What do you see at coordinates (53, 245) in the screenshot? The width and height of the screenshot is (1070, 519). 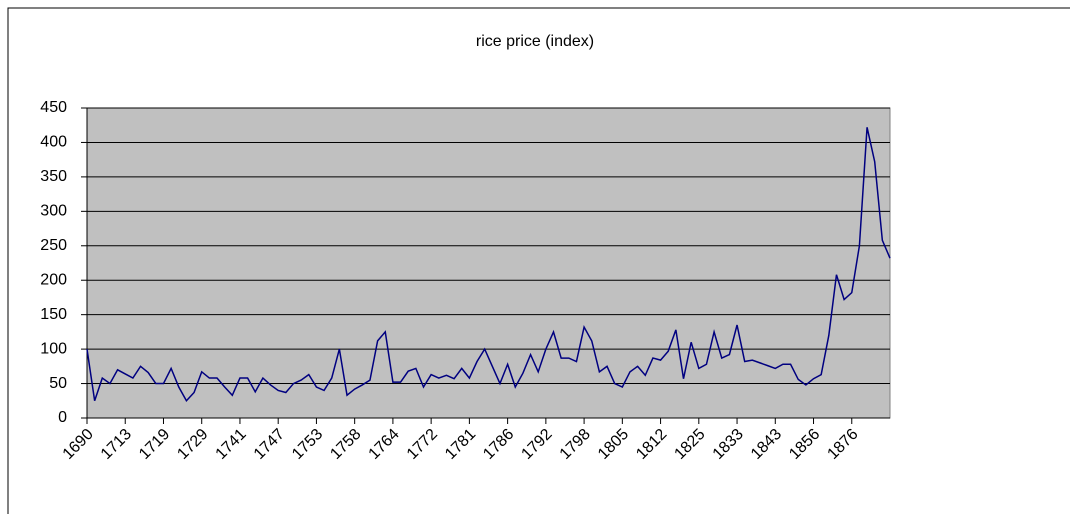 I see `y-tick-label: 250` at bounding box center [53, 245].